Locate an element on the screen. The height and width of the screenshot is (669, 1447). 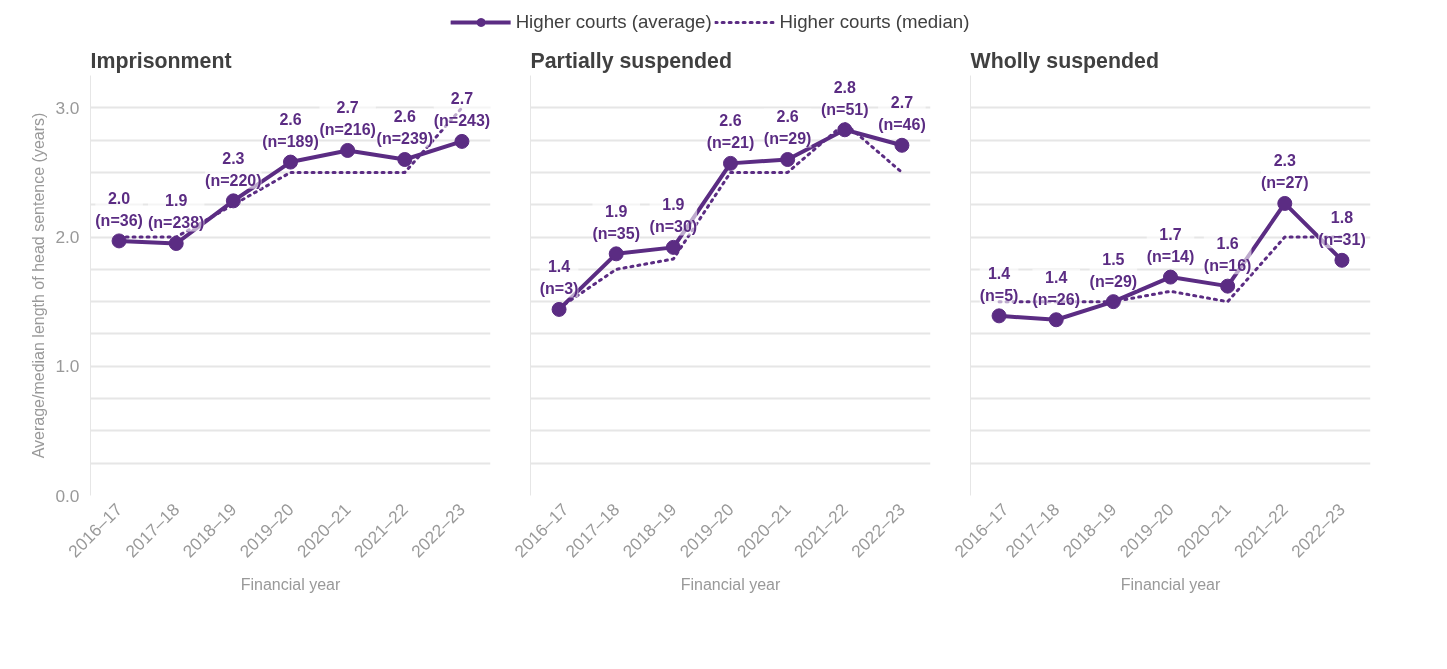
data-label: 2.7 (n=216) is located at coordinates (347, 119).